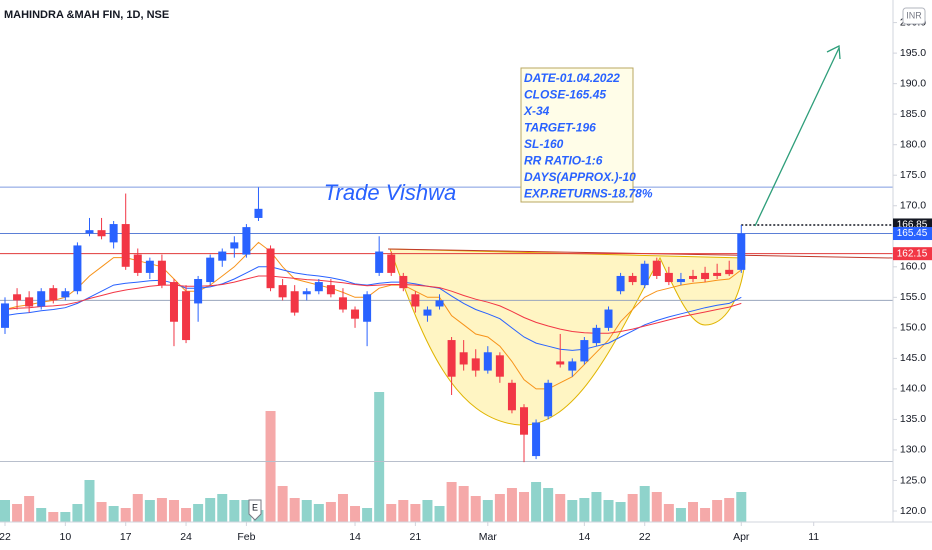 The image size is (932, 550). I want to click on y-tick-label: 145.0, so click(913, 358).